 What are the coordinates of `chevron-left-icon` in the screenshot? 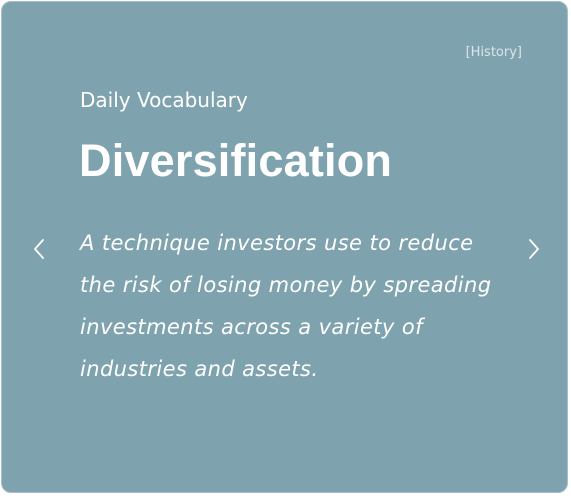 It's located at (39, 249).